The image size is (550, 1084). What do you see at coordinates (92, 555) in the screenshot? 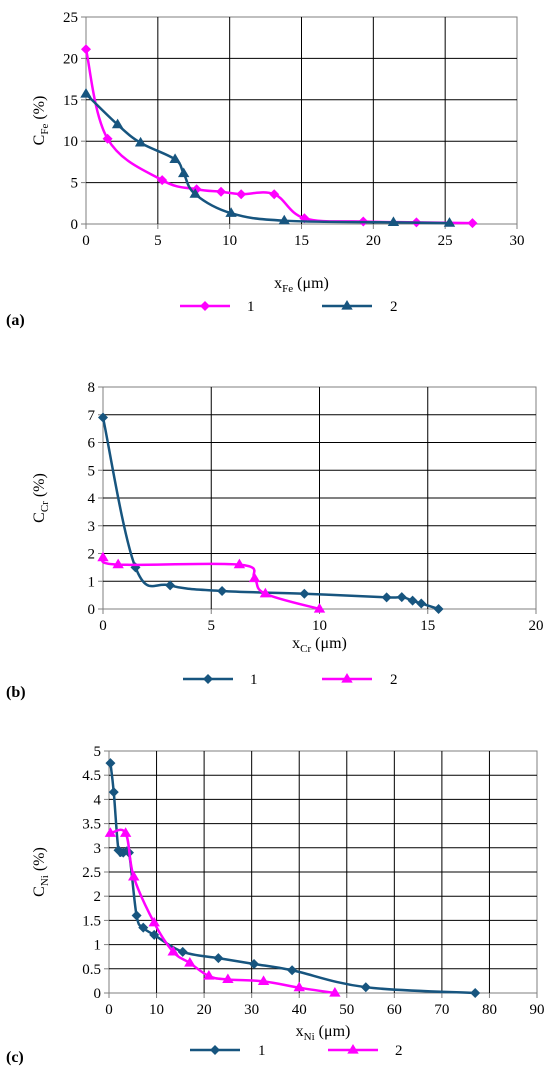
I see `y-tick-label-b: 2` at bounding box center [92, 555].